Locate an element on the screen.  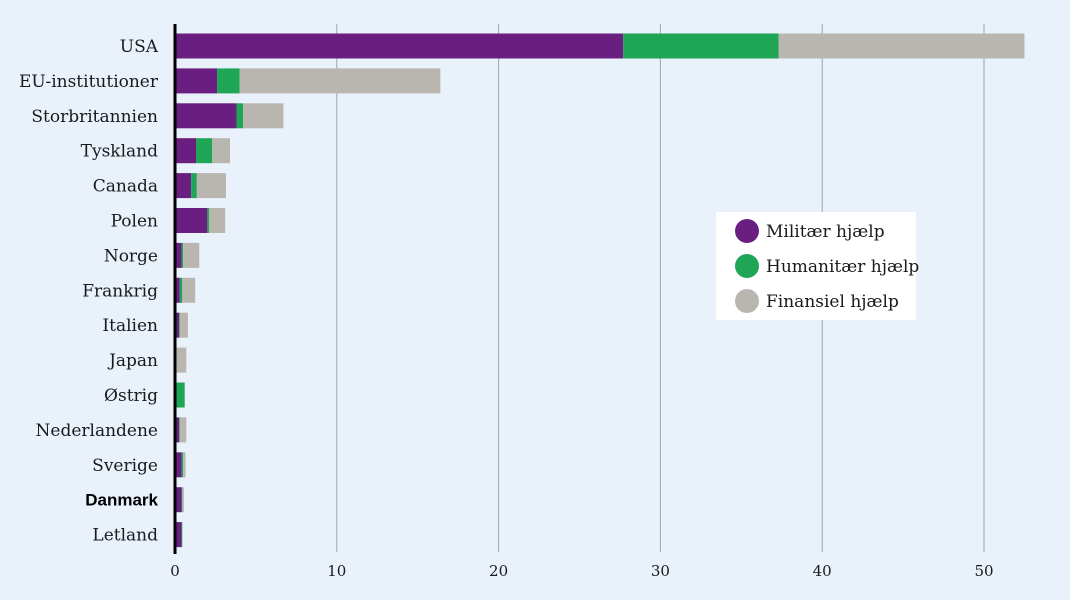
category-label: Italien is located at coordinates (130, 326).